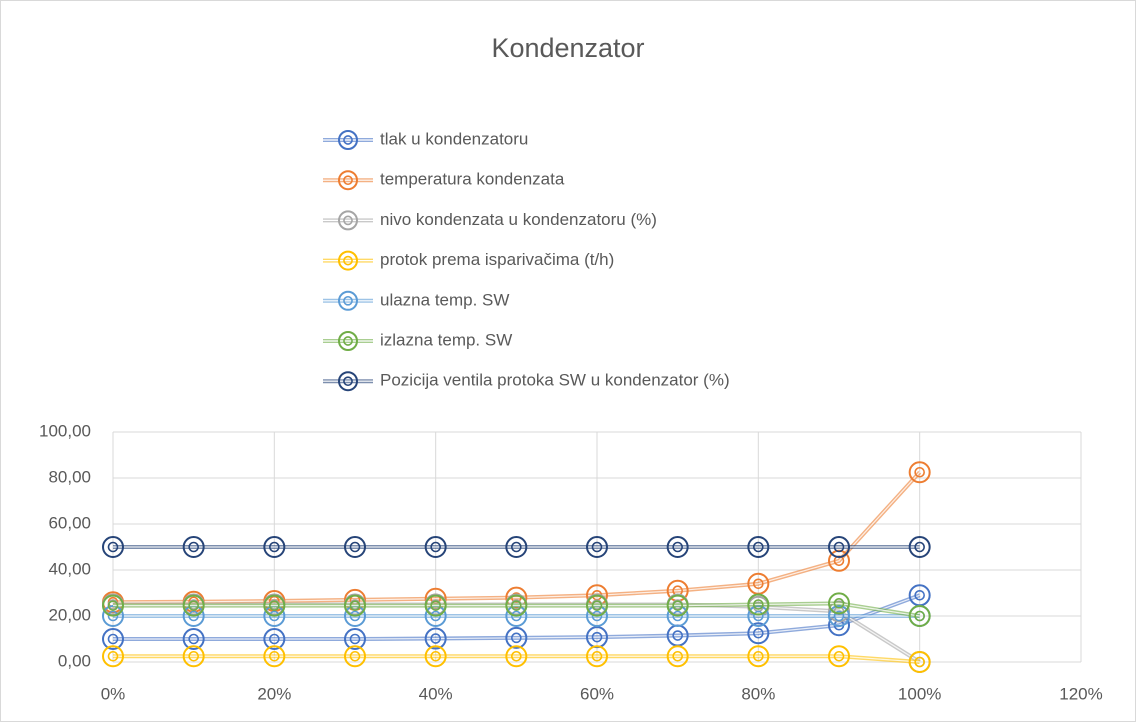 This screenshot has height=722, width=1136. Describe the element at coordinates (69, 476) in the screenshot. I see `y-tick-label: 80,00` at that location.